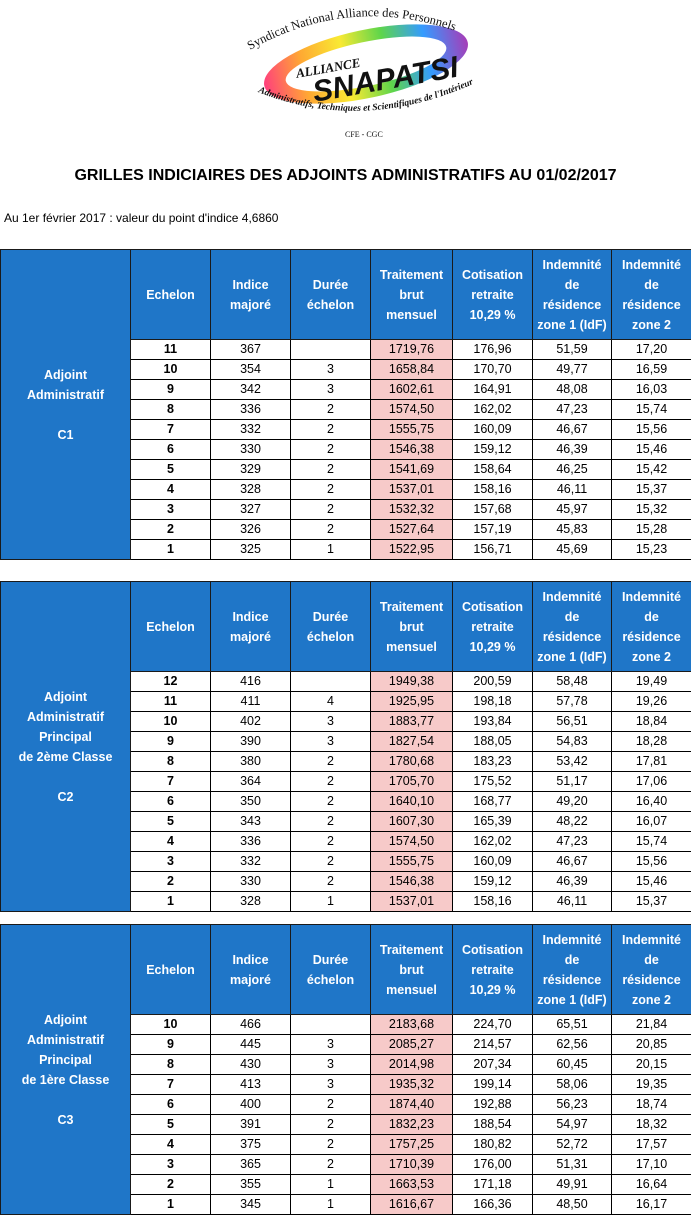  I want to click on table-row: 1 325 1 1522,95 156,71 45,69 15,23, so click(346, 549).